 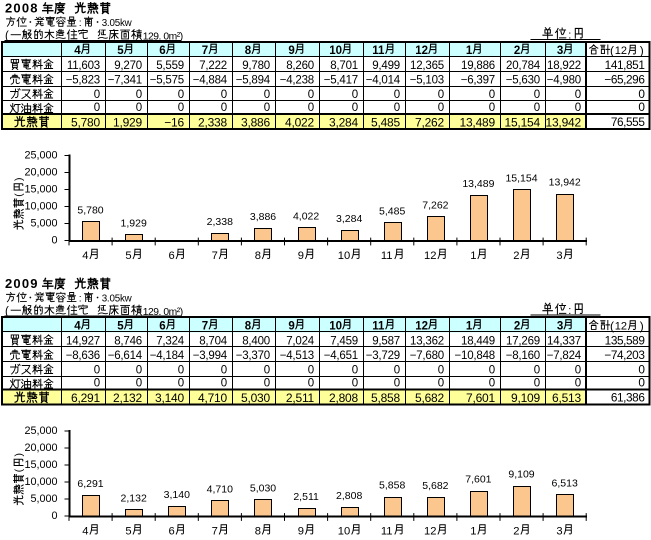 I want to click on svg-text: 15,000, so click(x=40, y=465).